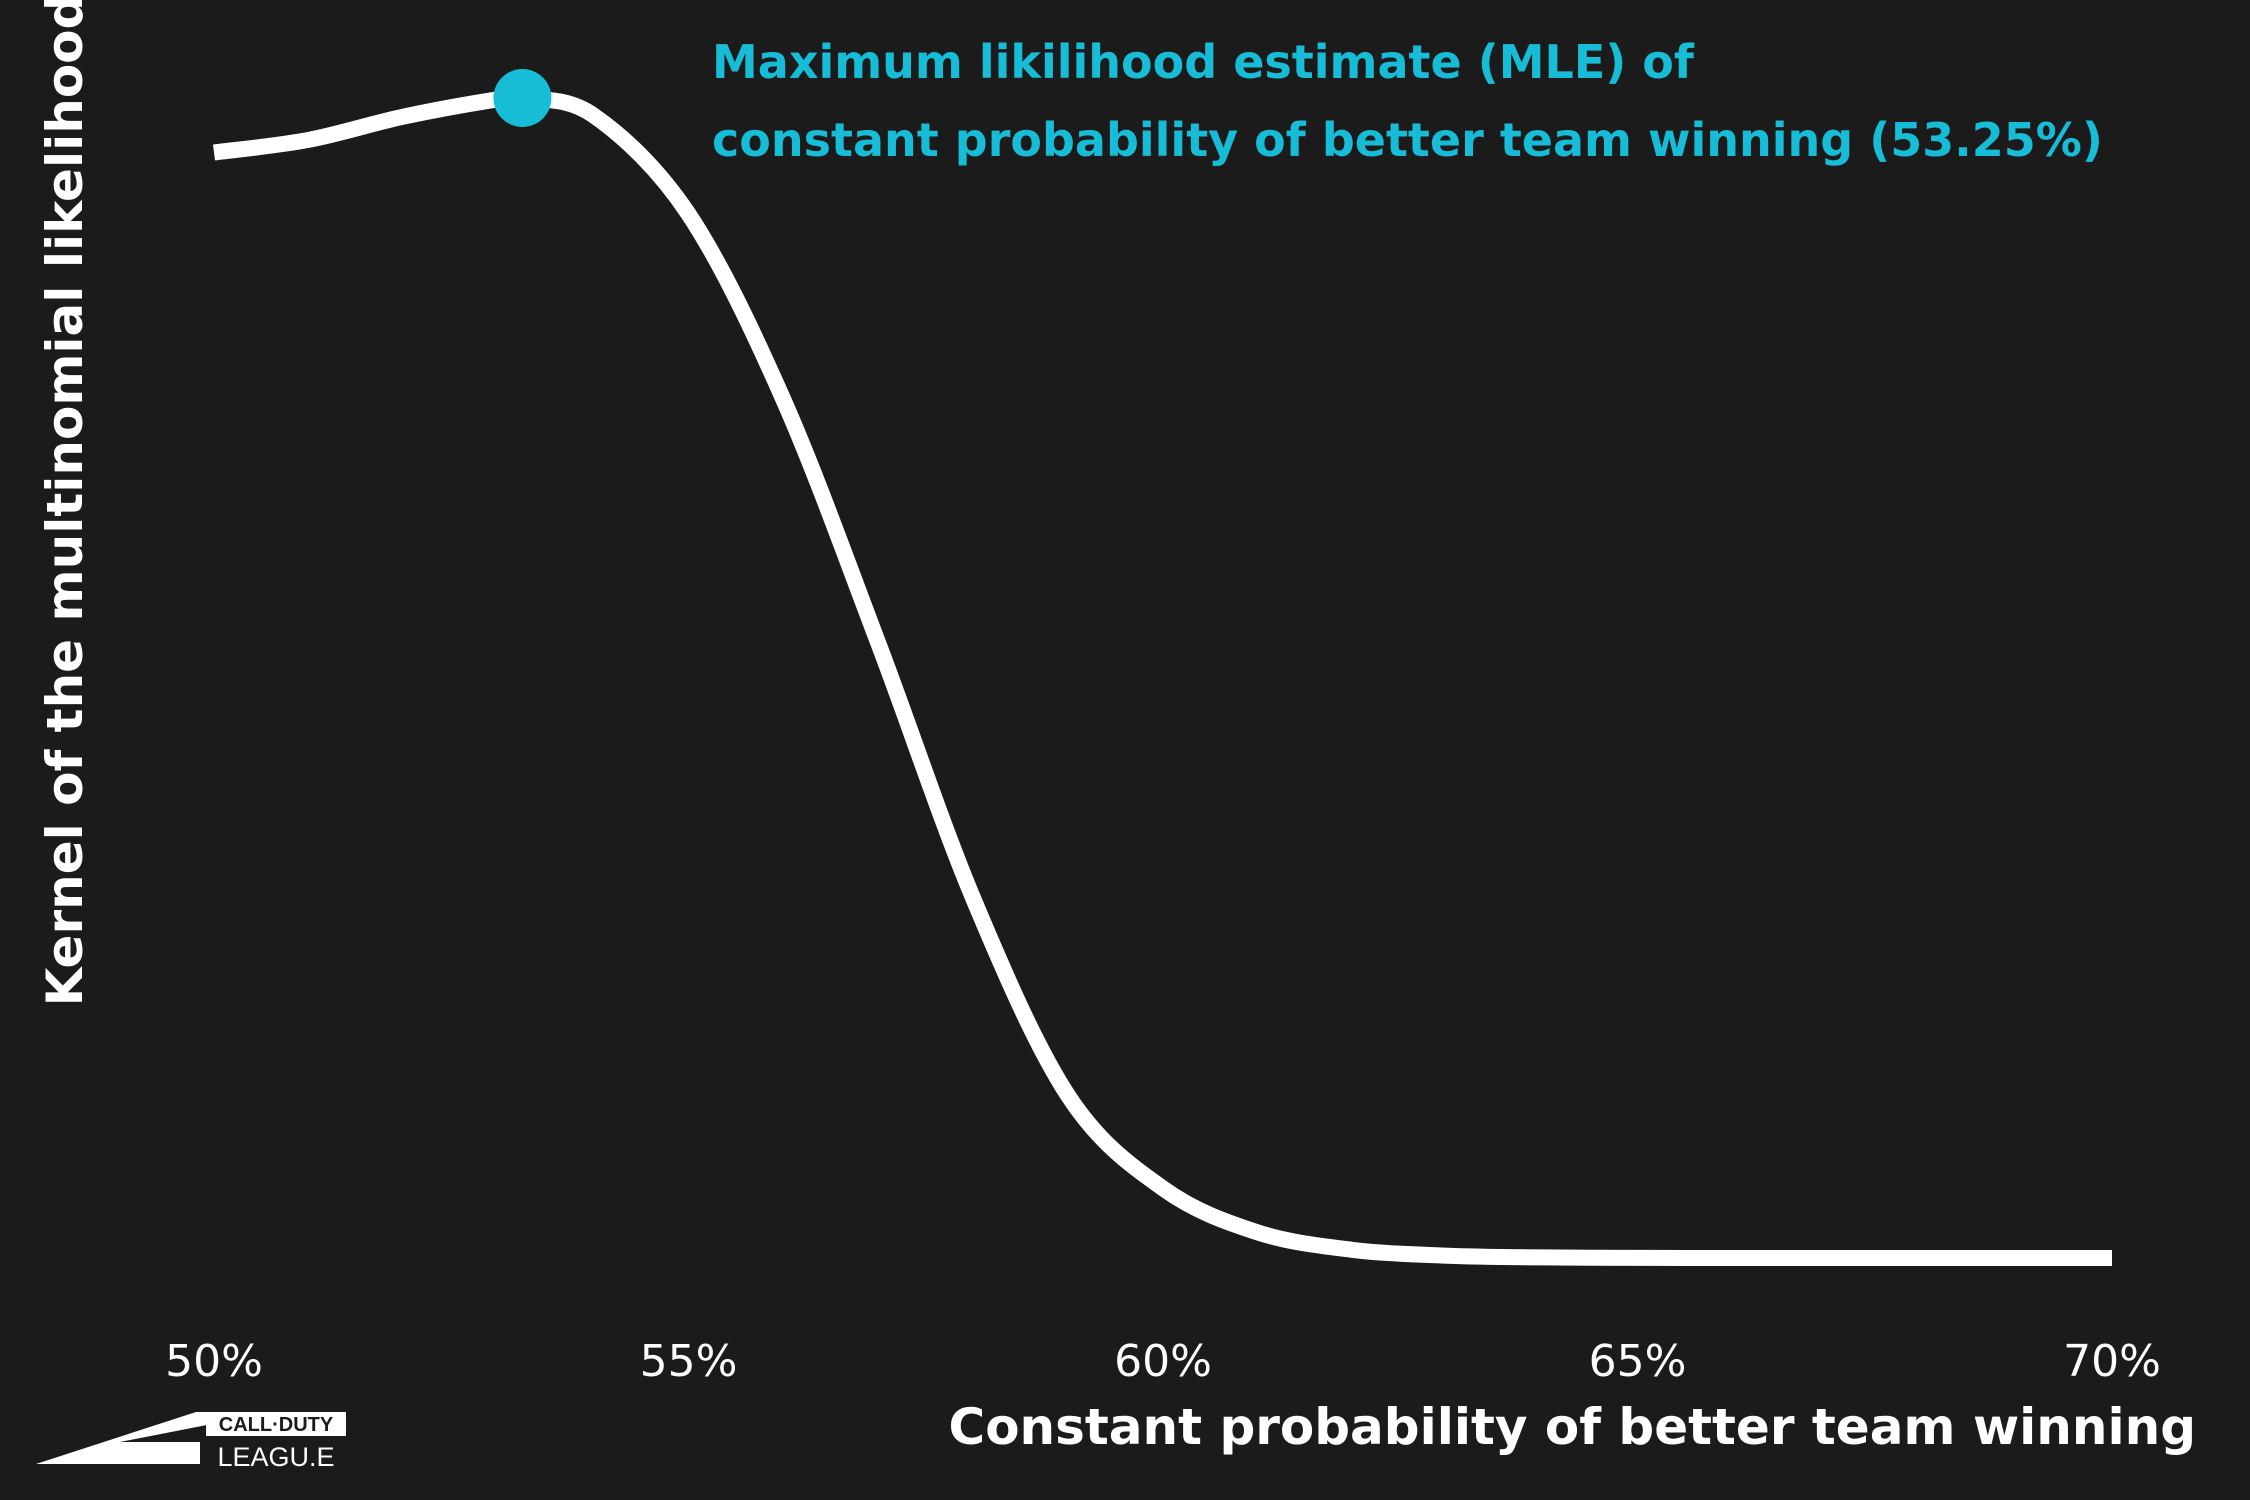 The width and height of the screenshot is (2250, 1500). Describe the element at coordinates (1638, 1361) in the screenshot. I see `x-tick-label: 65%` at that location.